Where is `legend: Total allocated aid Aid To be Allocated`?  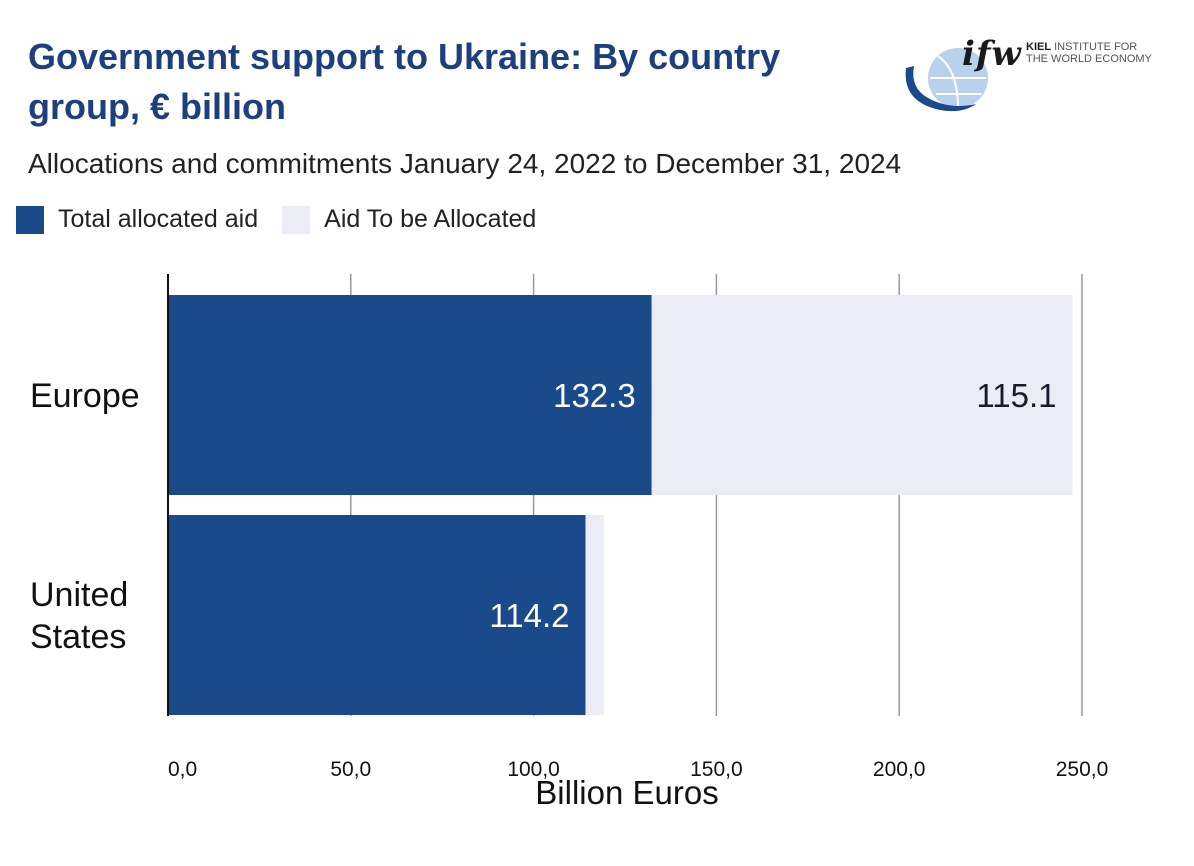 legend: Total allocated aid Aid To be Allocated is located at coordinates (288, 219).